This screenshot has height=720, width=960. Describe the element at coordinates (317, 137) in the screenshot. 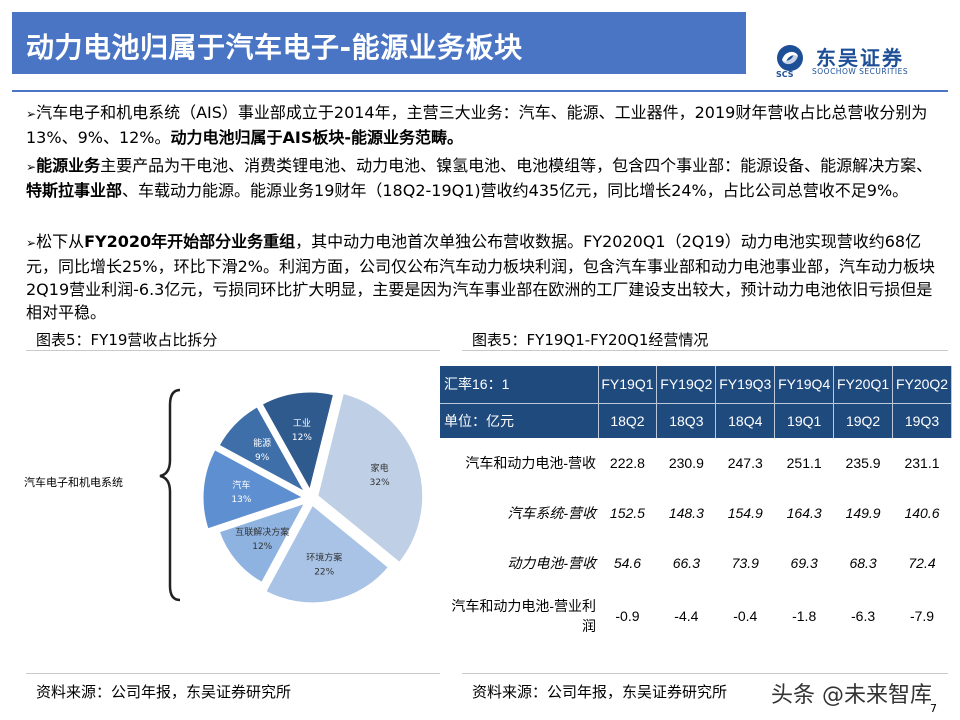

I see `bullet-text: 动力电池归属于AIS板块-能源业务范畴。` at that location.